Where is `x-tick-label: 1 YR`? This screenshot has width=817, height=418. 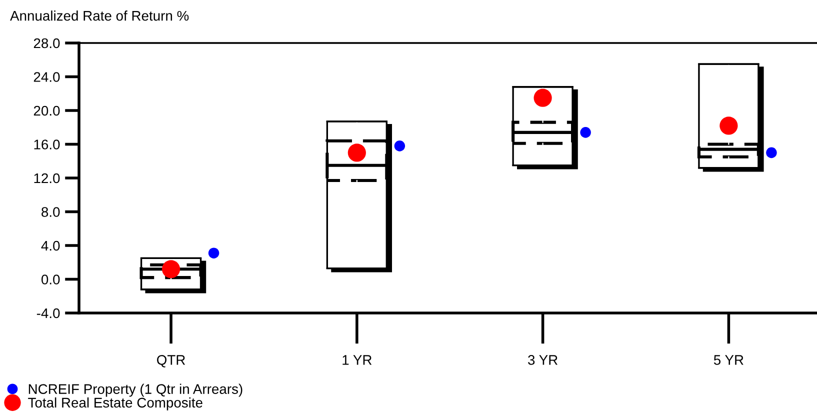 x-tick-label: 1 YR is located at coordinates (357, 360).